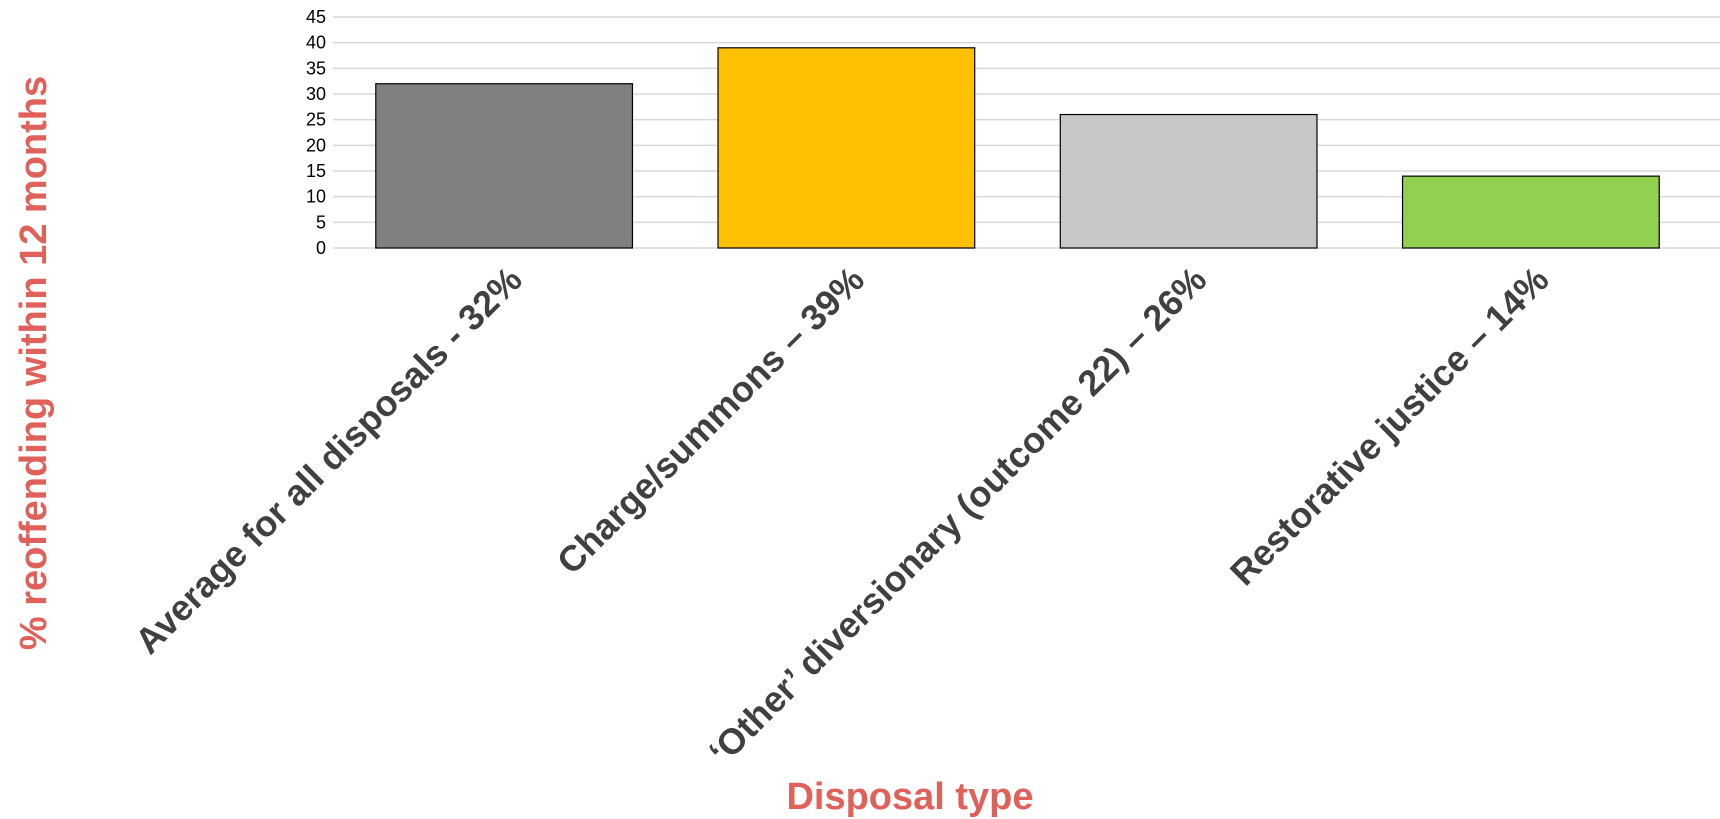 The width and height of the screenshot is (1720, 819). Describe the element at coordinates (316, 68) in the screenshot. I see `y-tick-label: 35` at that location.